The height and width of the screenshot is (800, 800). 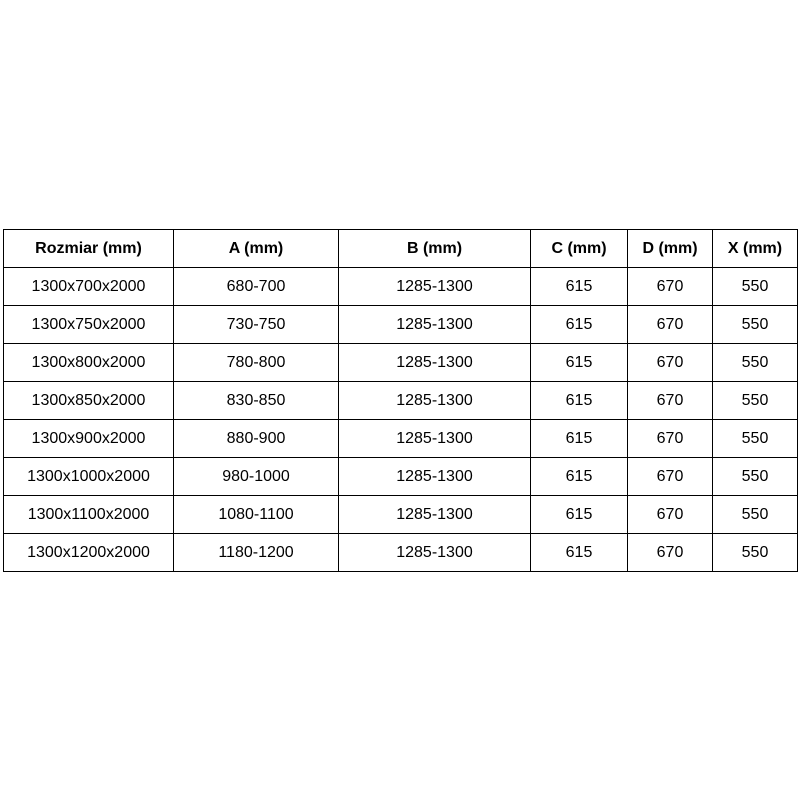 I want to click on cell-size: 1300x700x2000, so click(x=88, y=286).